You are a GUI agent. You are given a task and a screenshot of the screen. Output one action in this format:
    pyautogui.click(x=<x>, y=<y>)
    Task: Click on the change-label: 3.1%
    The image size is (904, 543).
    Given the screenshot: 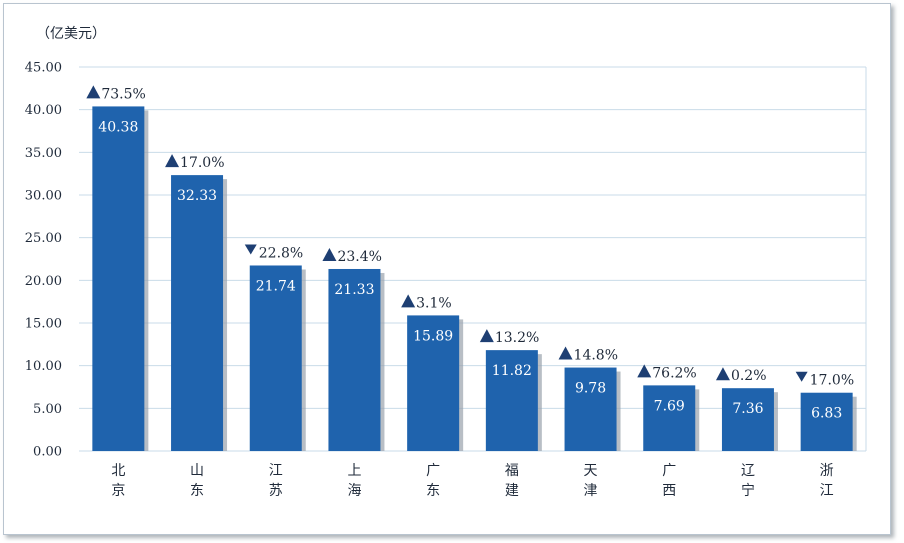 What is the action you would take?
    pyautogui.click(x=434, y=303)
    